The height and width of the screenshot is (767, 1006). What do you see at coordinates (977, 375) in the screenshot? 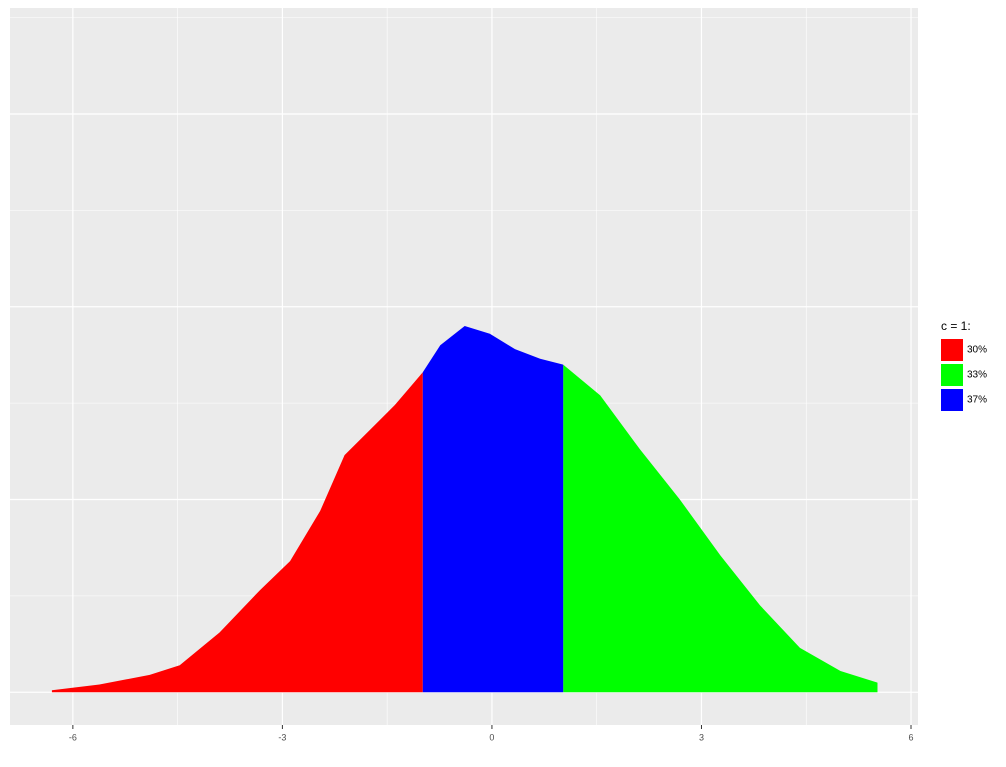
I see `legend-label: 33%` at bounding box center [977, 375].